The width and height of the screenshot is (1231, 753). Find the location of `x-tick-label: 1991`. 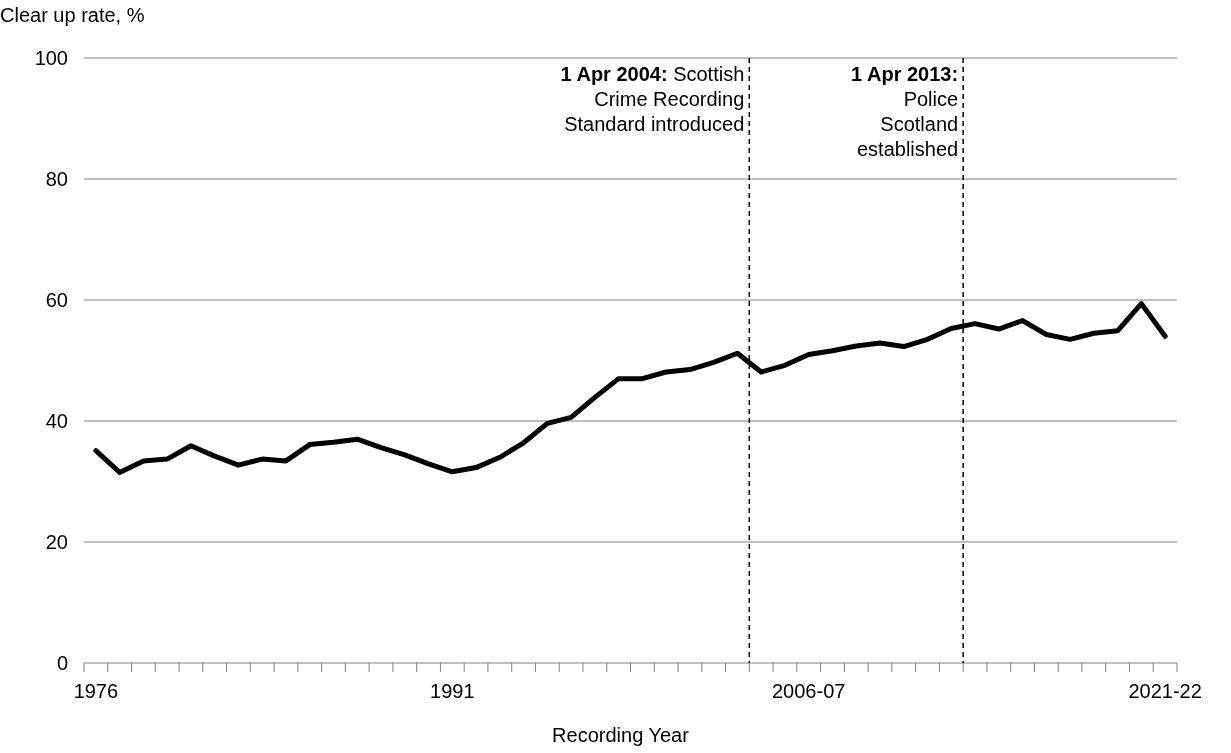

x-tick-label: 1991 is located at coordinates (452, 691).